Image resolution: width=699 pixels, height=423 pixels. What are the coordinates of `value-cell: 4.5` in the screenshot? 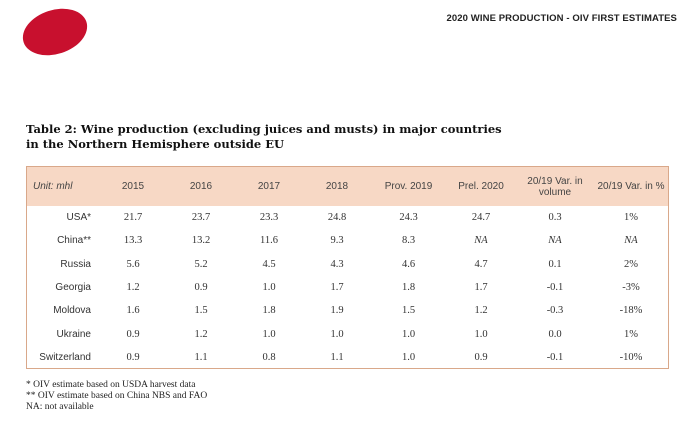 It's located at (269, 264).